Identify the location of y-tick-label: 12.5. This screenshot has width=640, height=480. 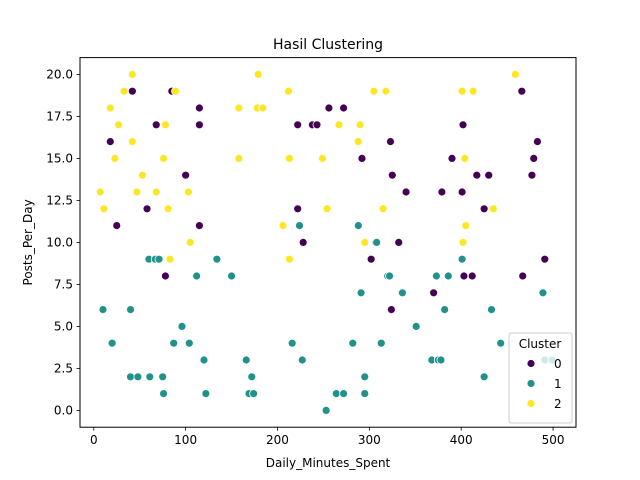
(59, 201).